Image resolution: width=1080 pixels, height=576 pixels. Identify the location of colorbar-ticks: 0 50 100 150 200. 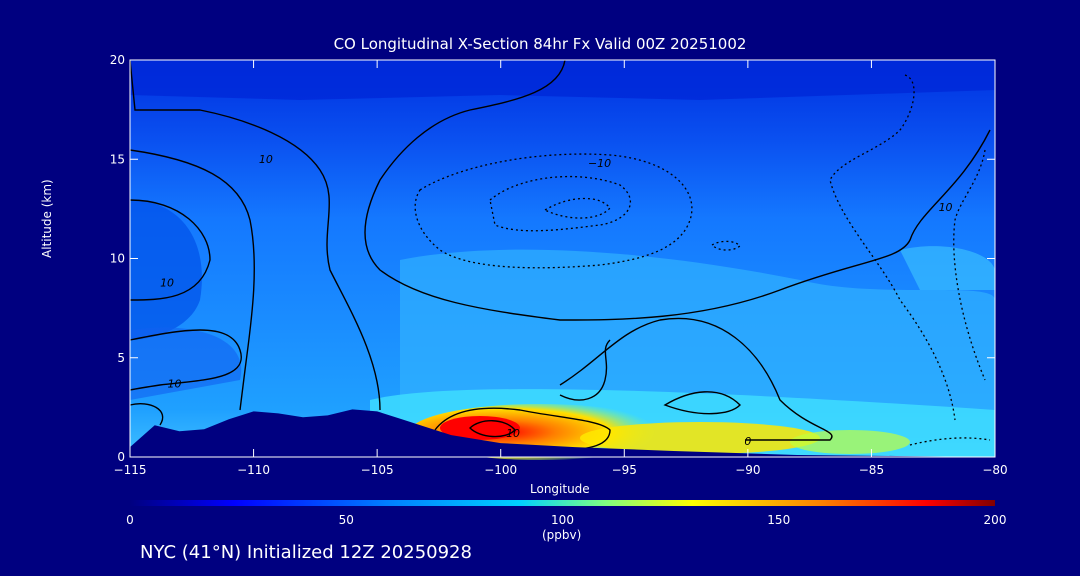
(566, 520).